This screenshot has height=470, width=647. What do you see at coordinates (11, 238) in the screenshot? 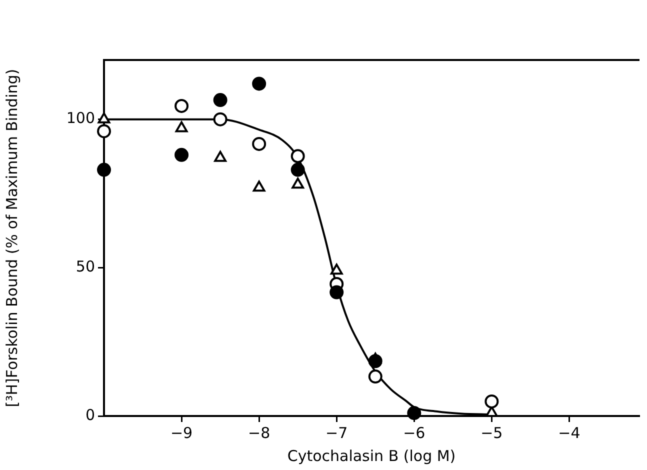
I see `y-axis-title: [³H]Forskolin Bound (% of Maximum Binding)` at bounding box center [11, 238].